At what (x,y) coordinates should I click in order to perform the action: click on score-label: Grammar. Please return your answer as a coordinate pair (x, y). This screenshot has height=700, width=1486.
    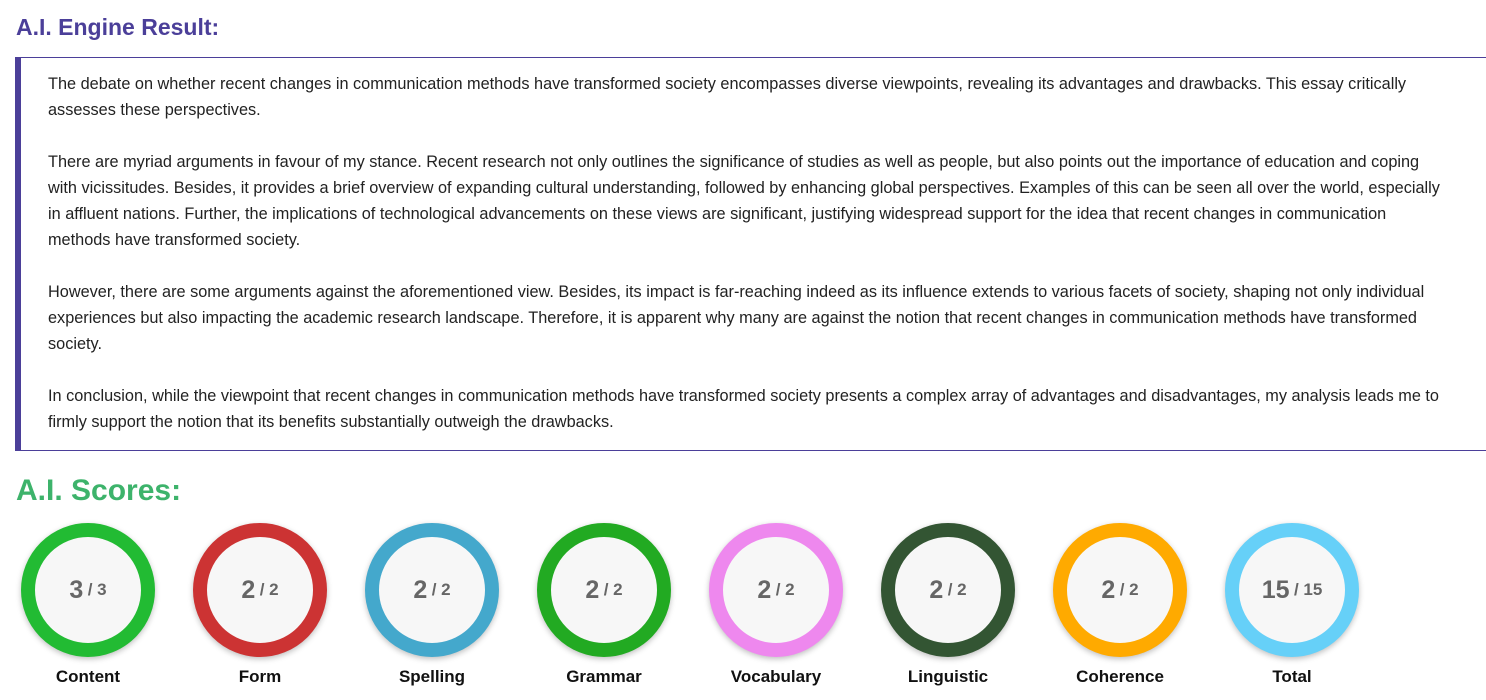
    Looking at the image, I should click on (604, 676).